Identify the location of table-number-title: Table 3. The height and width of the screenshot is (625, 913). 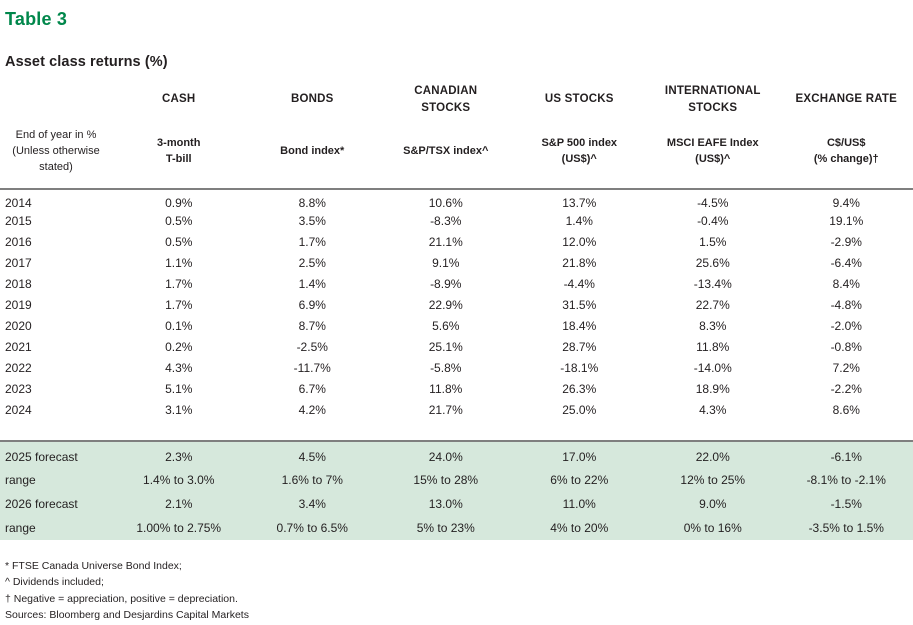
(36, 19).